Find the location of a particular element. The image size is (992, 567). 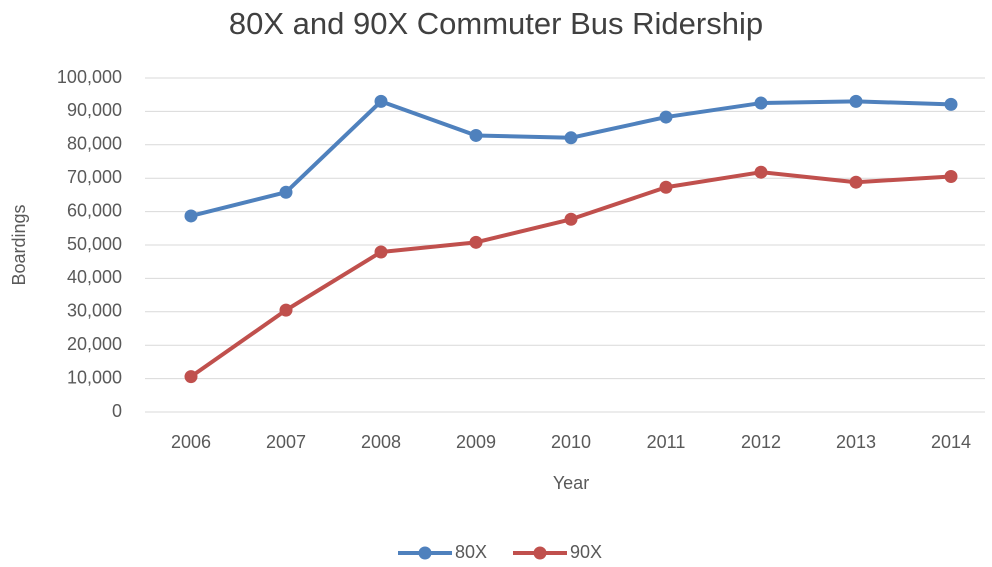

y-tick-label: 30,000 is located at coordinates (94, 311).